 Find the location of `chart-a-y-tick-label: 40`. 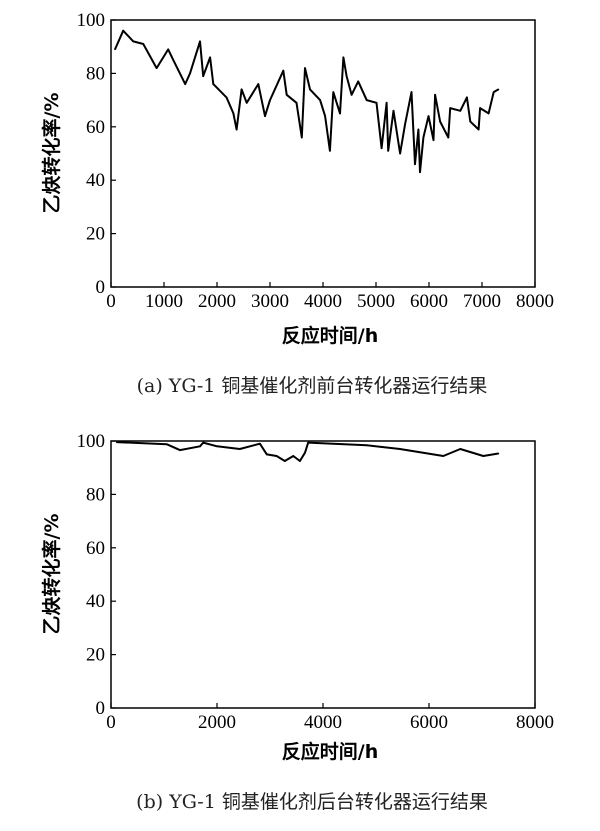

chart-a-y-tick-label: 40 is located at coordinates (95, 180).